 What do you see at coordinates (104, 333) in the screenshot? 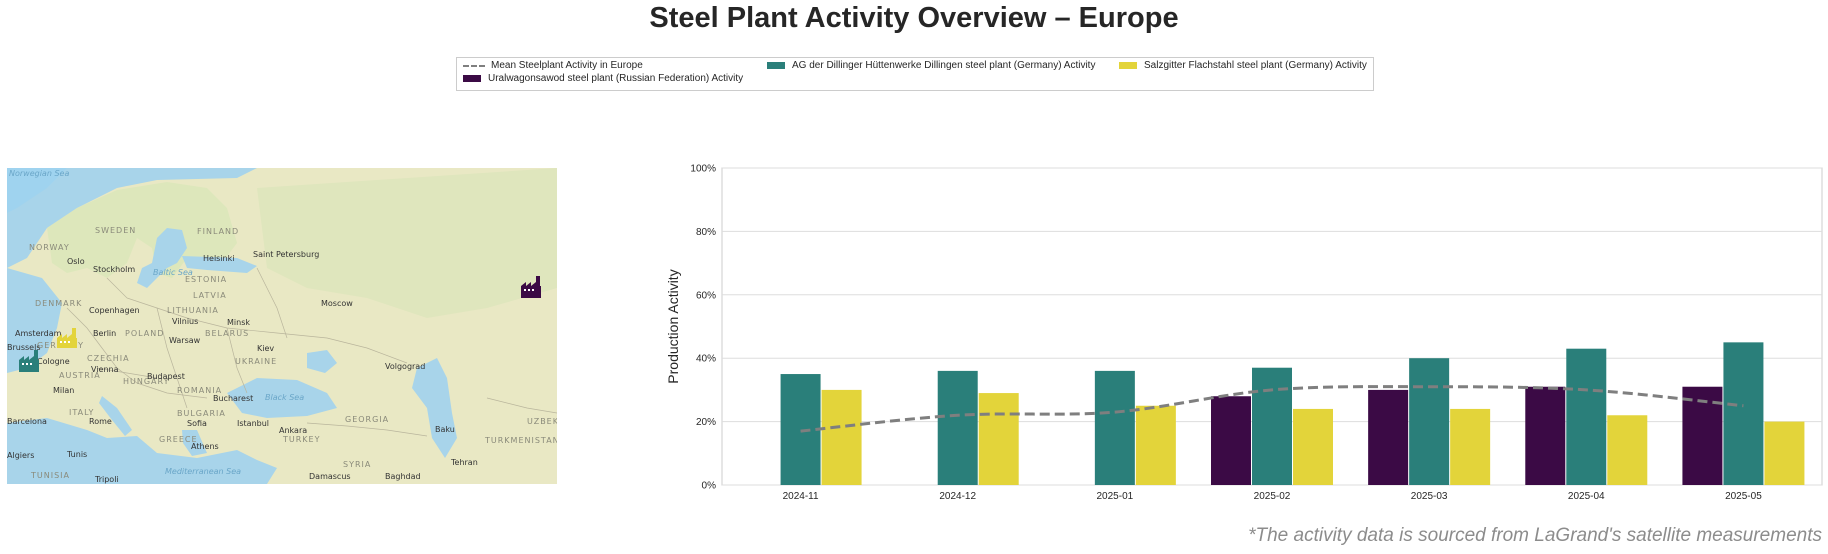
I see `map-city-berlin: Berlin` at bounding box center [104, 333].